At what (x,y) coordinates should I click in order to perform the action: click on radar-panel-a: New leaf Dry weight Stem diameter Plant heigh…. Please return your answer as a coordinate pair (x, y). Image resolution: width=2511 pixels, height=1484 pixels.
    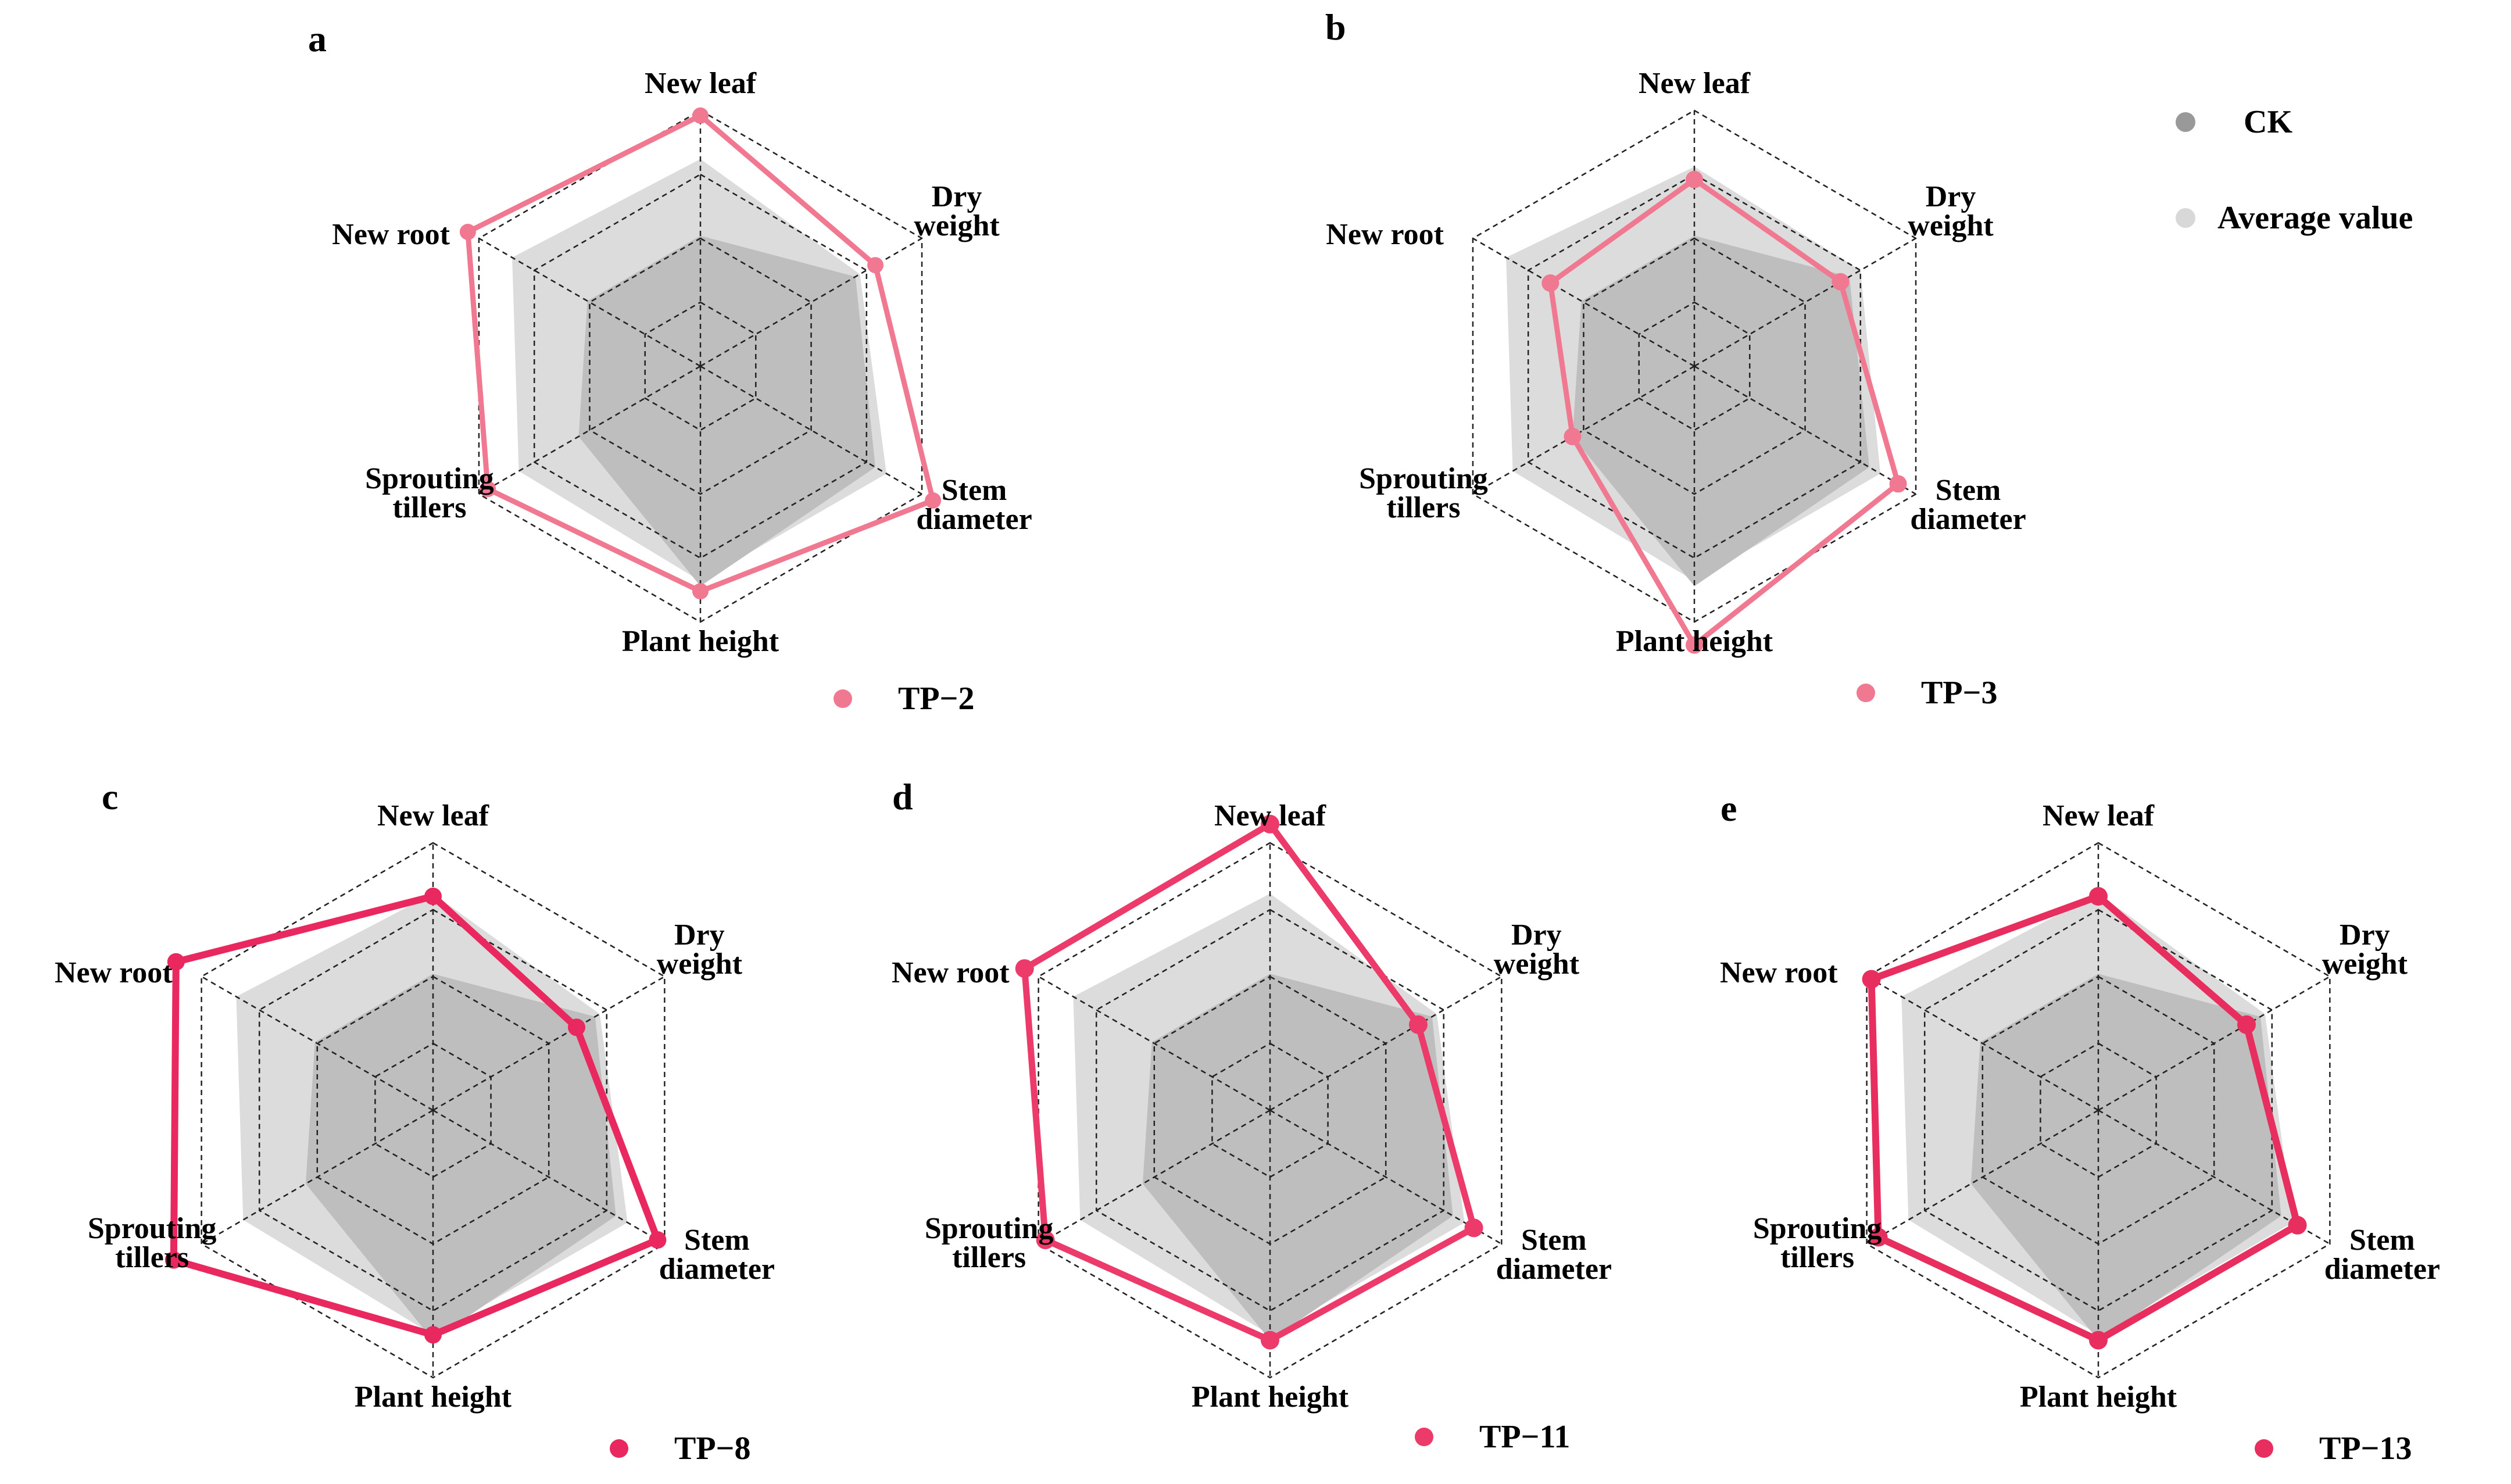
    Looking at the image, I should click on (670, 367).